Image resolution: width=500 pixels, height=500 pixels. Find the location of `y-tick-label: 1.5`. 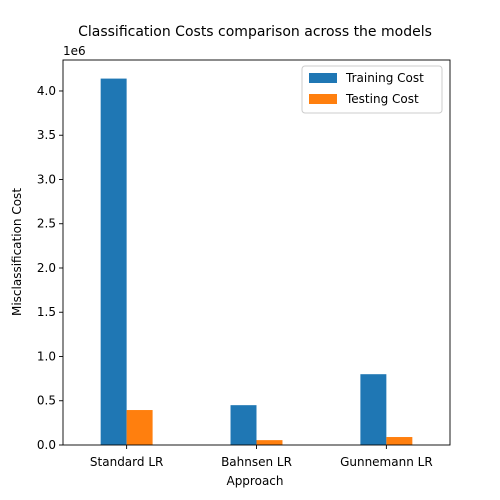

y-tick-label: 1.5 is located at coordinates (46, 312).